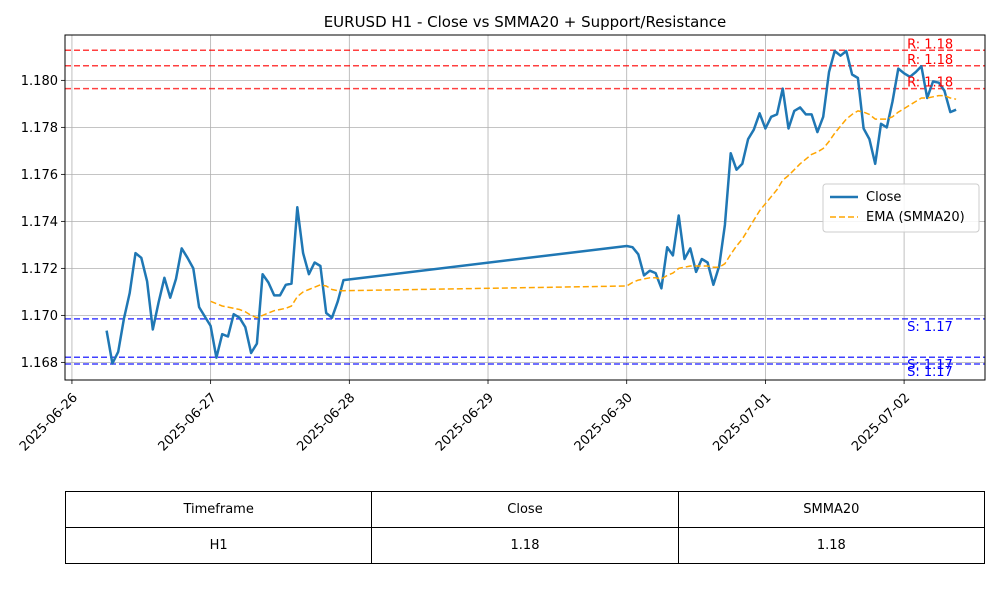 Image resolution: width=1000 pixels, height=600 pixels. Describe the element at coordinates (831, 545) in the screenshot. I see `cell-smma20: 1.18` at that location.